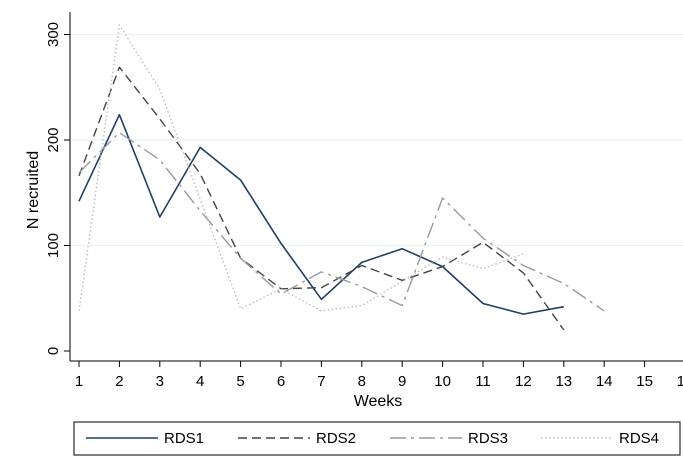 This screenshot has width=683, height=459. Describe the element at coordinates (281, 381) in the screenshot. I see `x-tick-label: 6` at that location.